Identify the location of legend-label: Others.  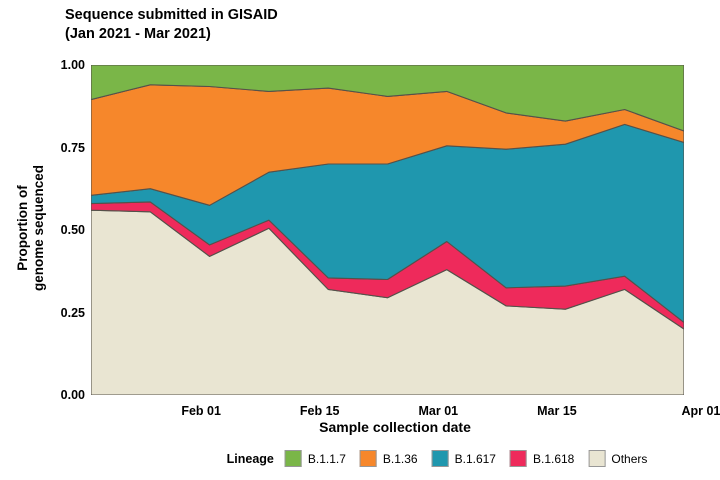
(629, 458).